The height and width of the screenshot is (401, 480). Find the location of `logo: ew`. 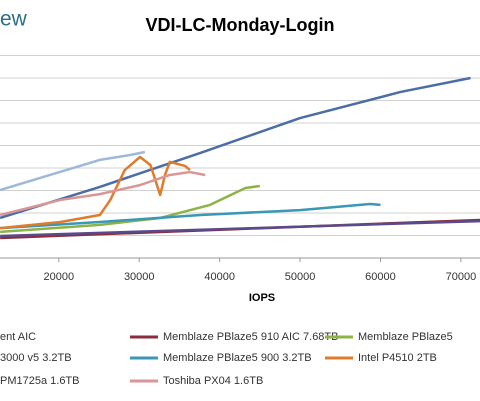

logo: ew is located at coordinates (14, 19).